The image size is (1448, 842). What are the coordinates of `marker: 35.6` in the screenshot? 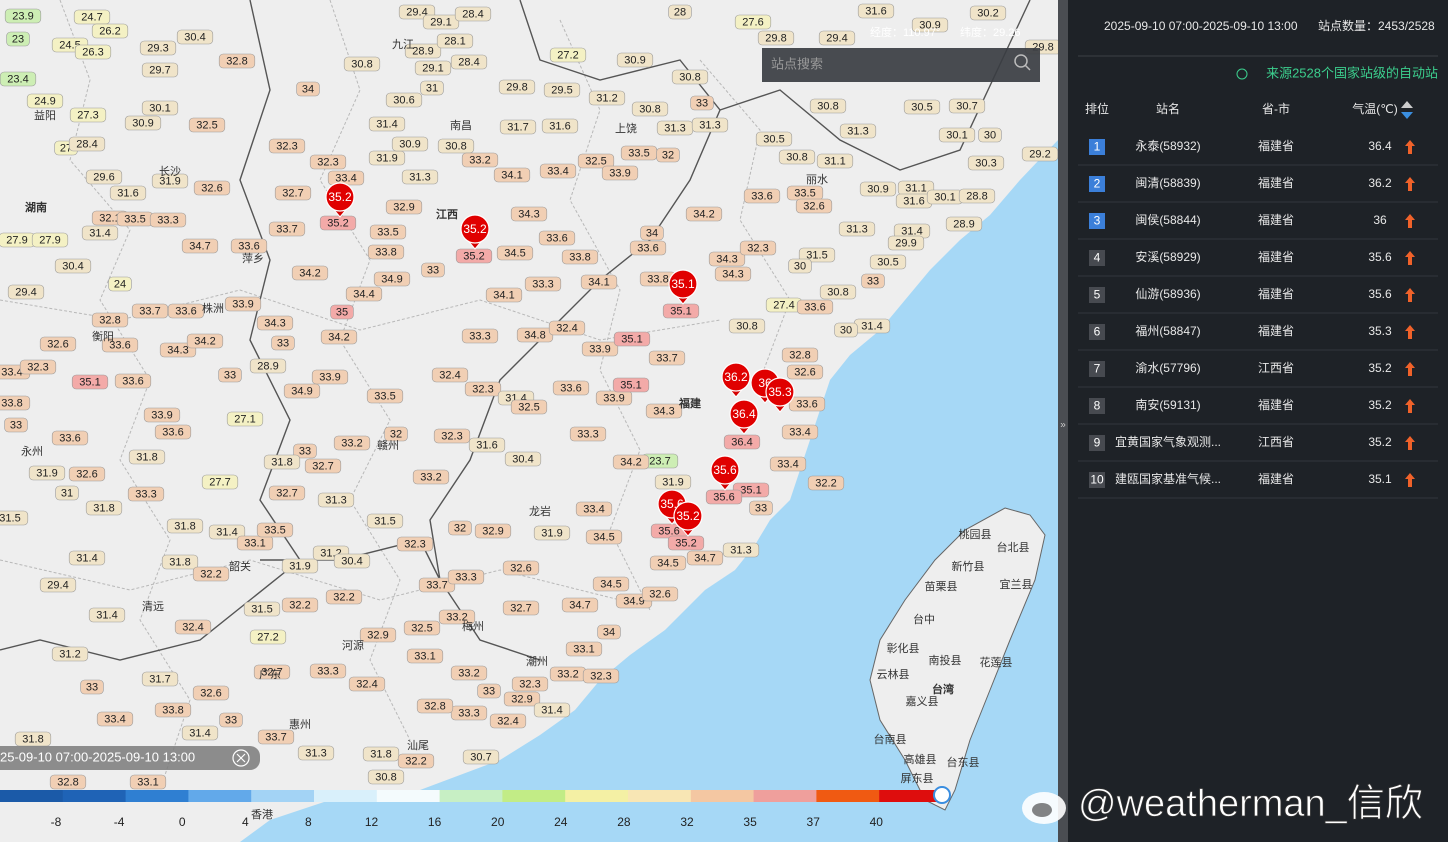 It's located at (725, 473).